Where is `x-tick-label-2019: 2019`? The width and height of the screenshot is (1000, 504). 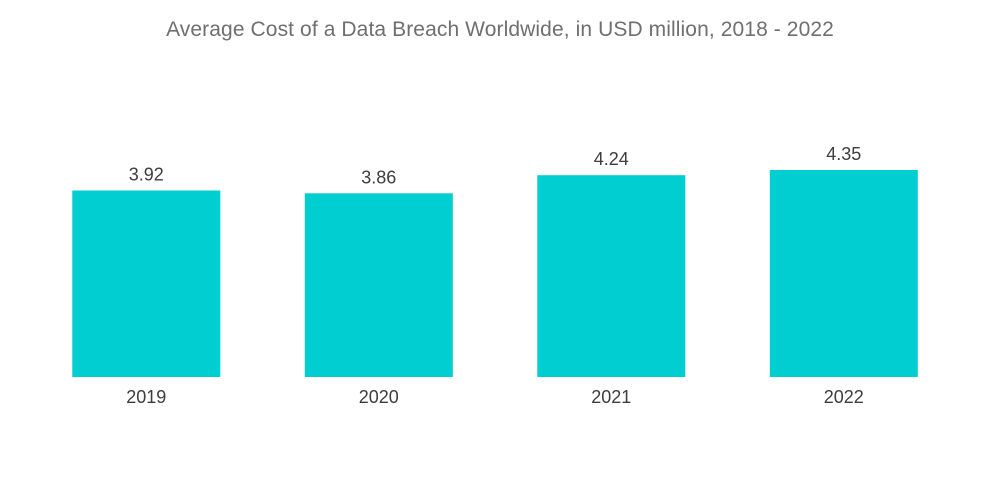
x-tick-label-2019: 2019 is located at coordinates (146, 397).